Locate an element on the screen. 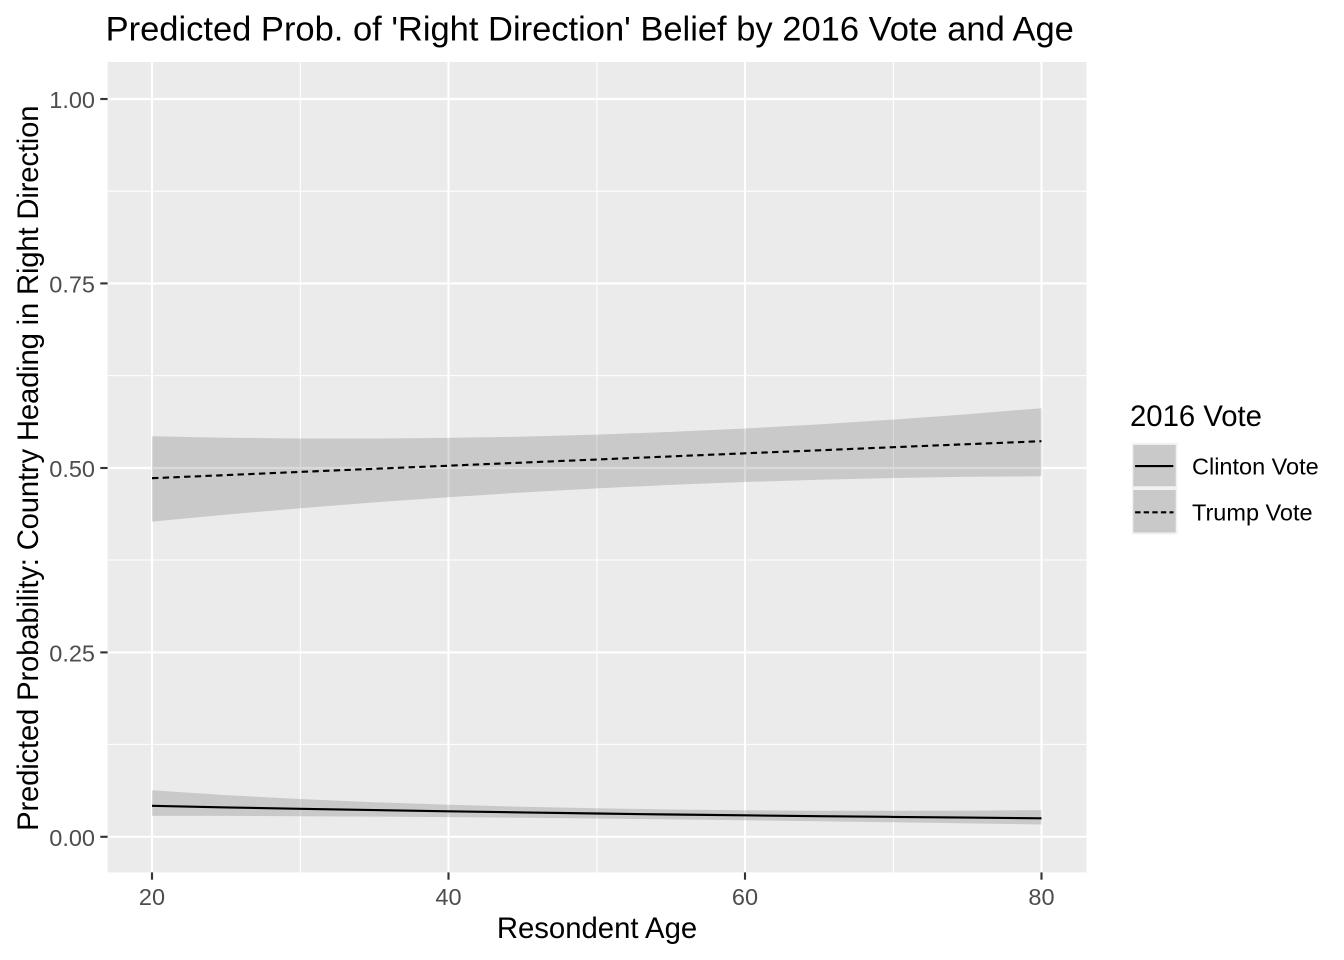 The image size is (1344, 960). svg-text: 2016 Vote is located at coordinates (1196, 416).